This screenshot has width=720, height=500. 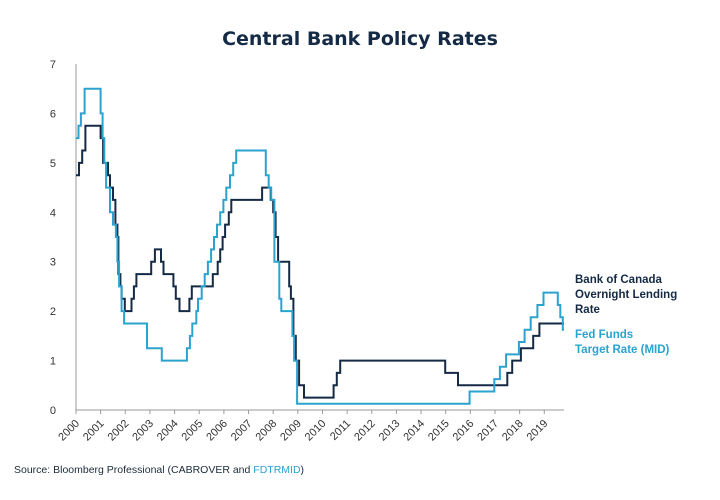 What do you see at coordinates (94, 431) in the screenshot?
I see `x-tick-label: 2001` at bounding box center [94, 431].